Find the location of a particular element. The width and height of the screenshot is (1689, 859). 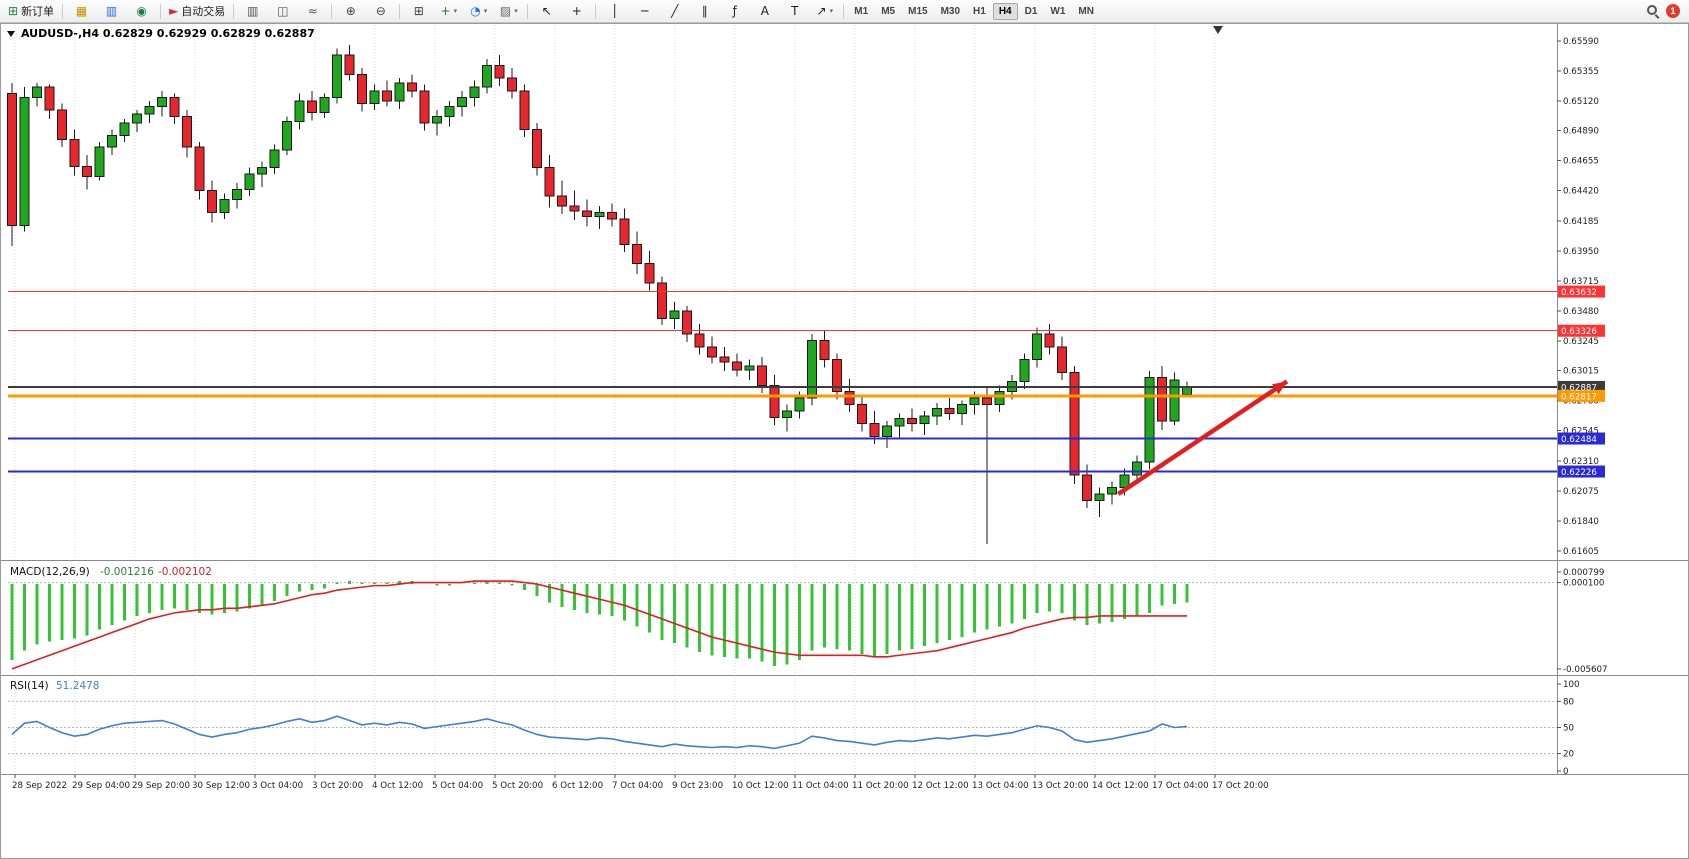

bar-chart-button: ▥ is located at coordinates (252, 11).